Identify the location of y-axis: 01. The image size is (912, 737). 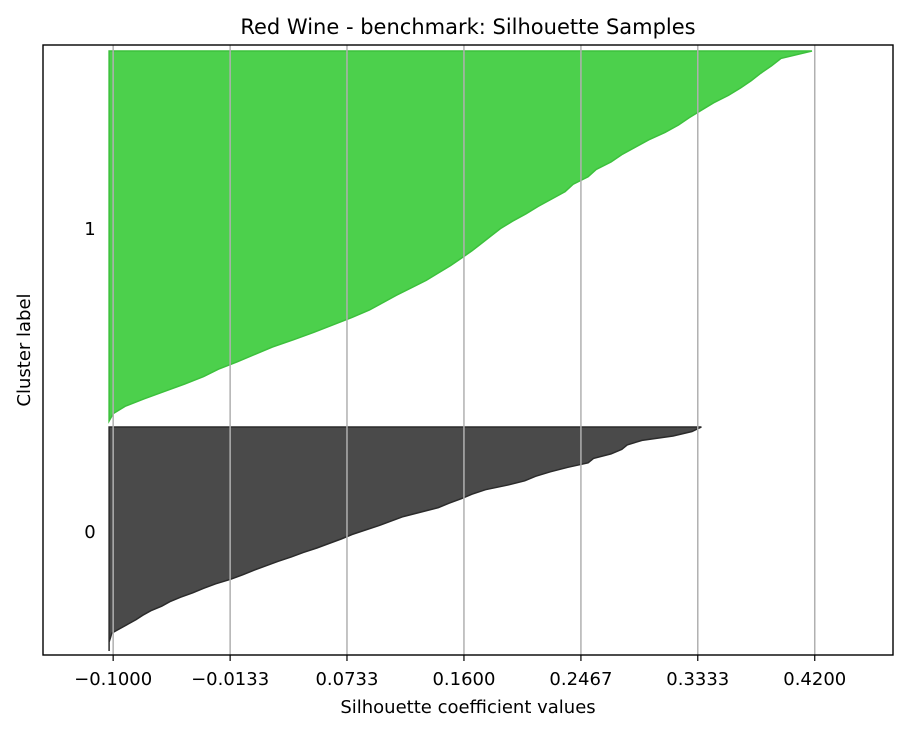
(89, 381).